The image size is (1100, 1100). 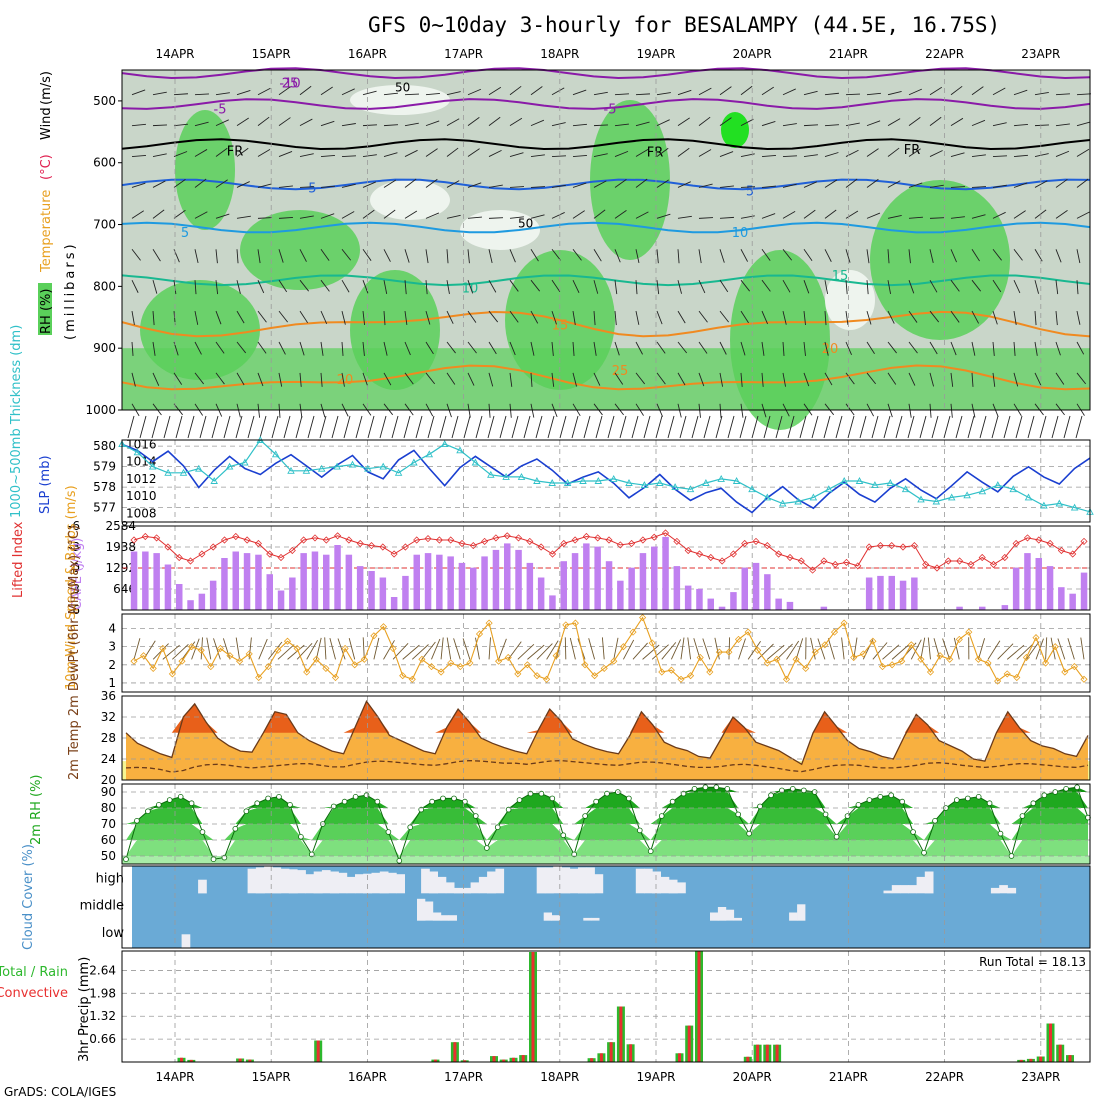 What do you see at coordinates (120, 547) in the screenshot?
I see `cape-tick-label: 1938` at bounding box center [120, 547].